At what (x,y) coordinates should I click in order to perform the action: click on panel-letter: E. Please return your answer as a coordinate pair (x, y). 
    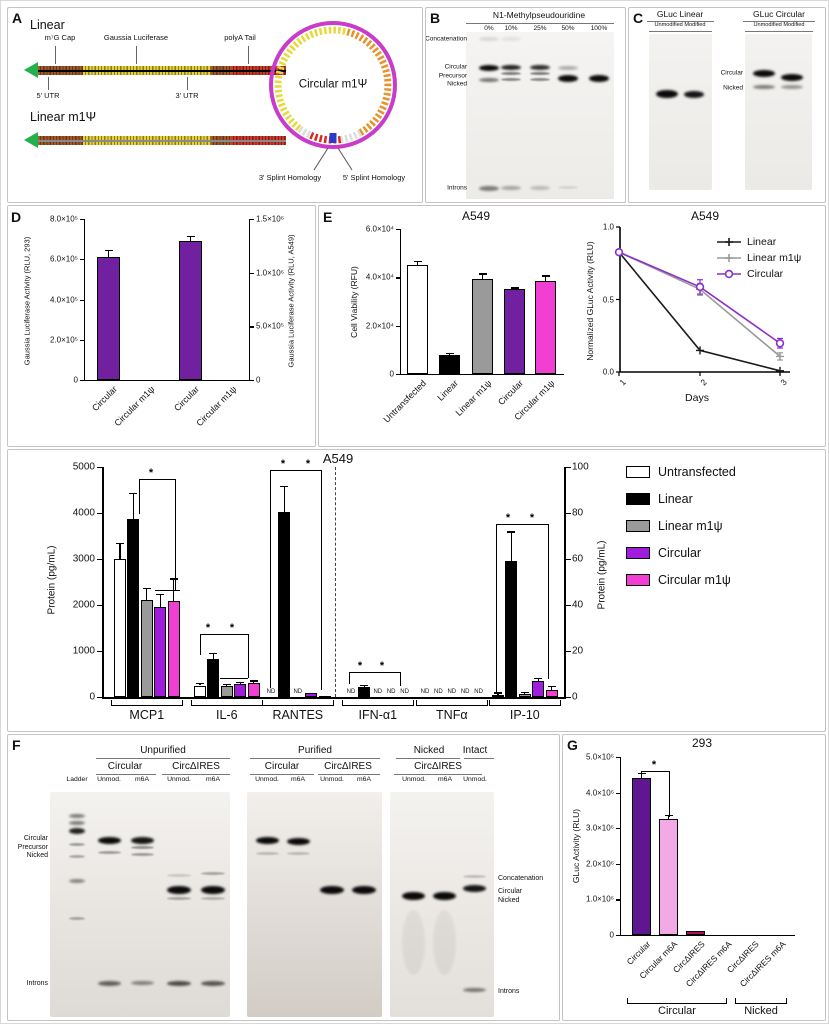
    Looking at the image, I should click on (328, 217).